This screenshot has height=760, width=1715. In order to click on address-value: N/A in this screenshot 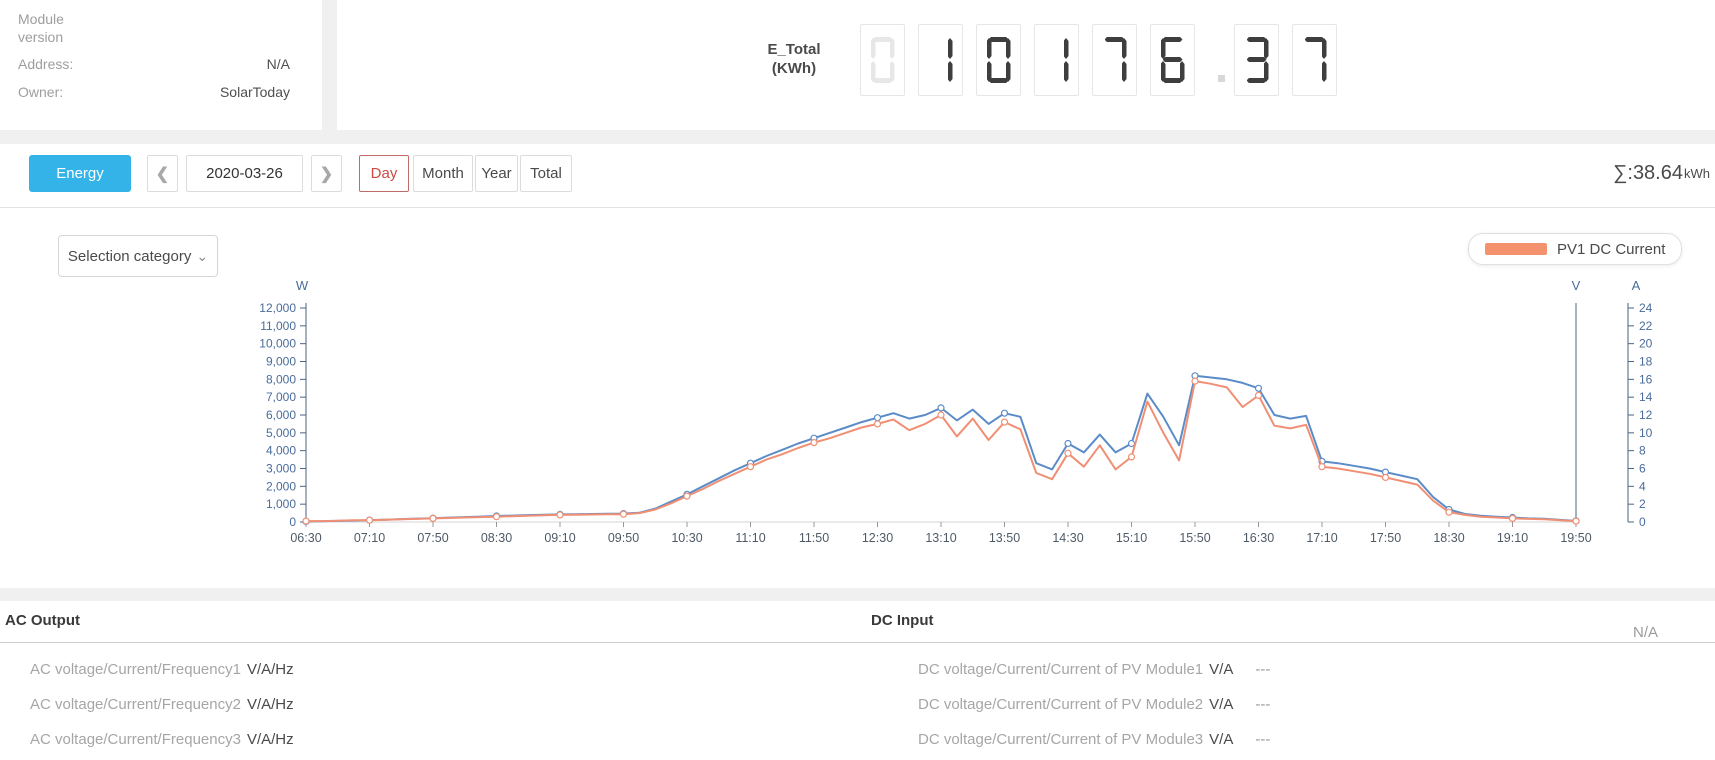, I will do `click(278, 64)`.